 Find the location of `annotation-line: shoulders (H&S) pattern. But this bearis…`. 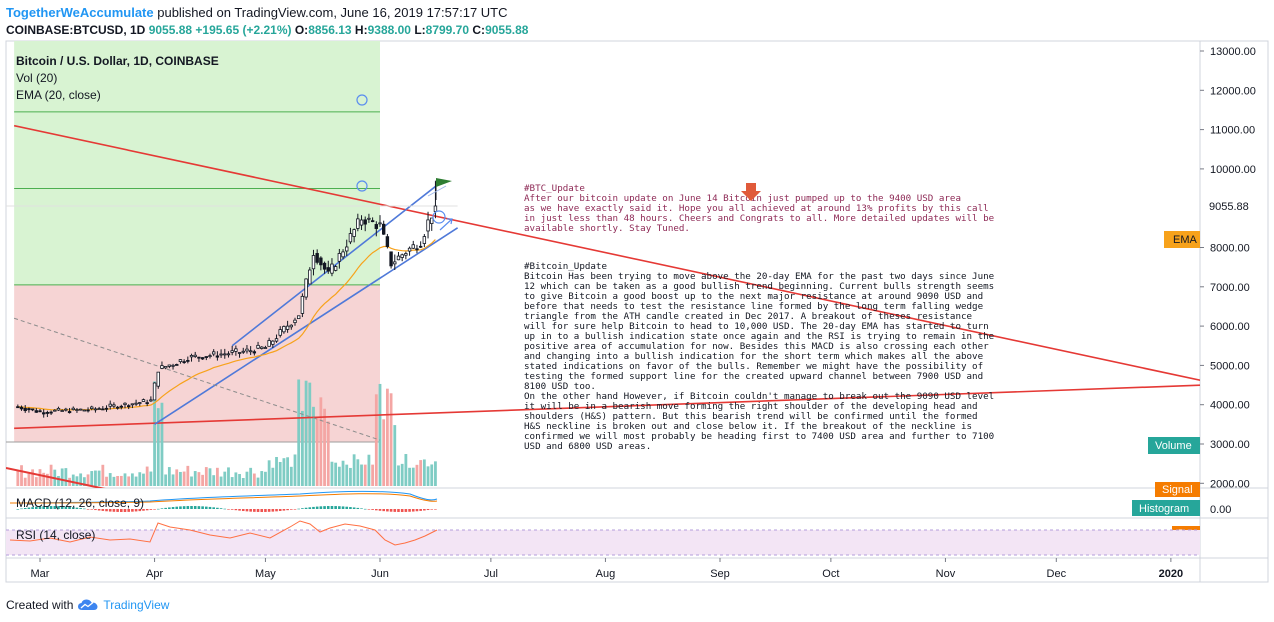

annotation-line: shoulders (H&S) pattern. But this bearis… is located at coordinates (751, 416).